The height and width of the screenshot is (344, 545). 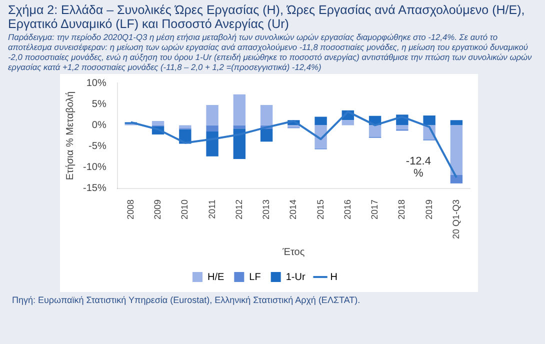 What do you see at coordinates (94, 168) in the screenshot?
I see `y-tick-label: -10%` at bounding box center [94, 168].